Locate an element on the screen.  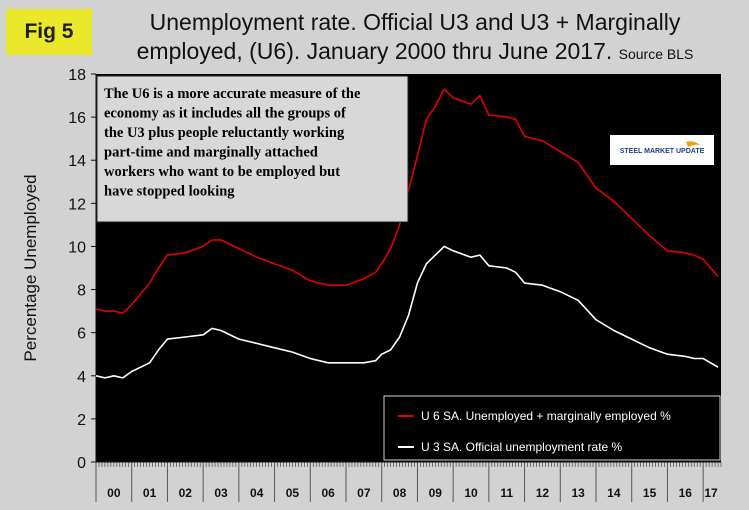
x-tick-label: 05 is located at coordinates (293, 493).